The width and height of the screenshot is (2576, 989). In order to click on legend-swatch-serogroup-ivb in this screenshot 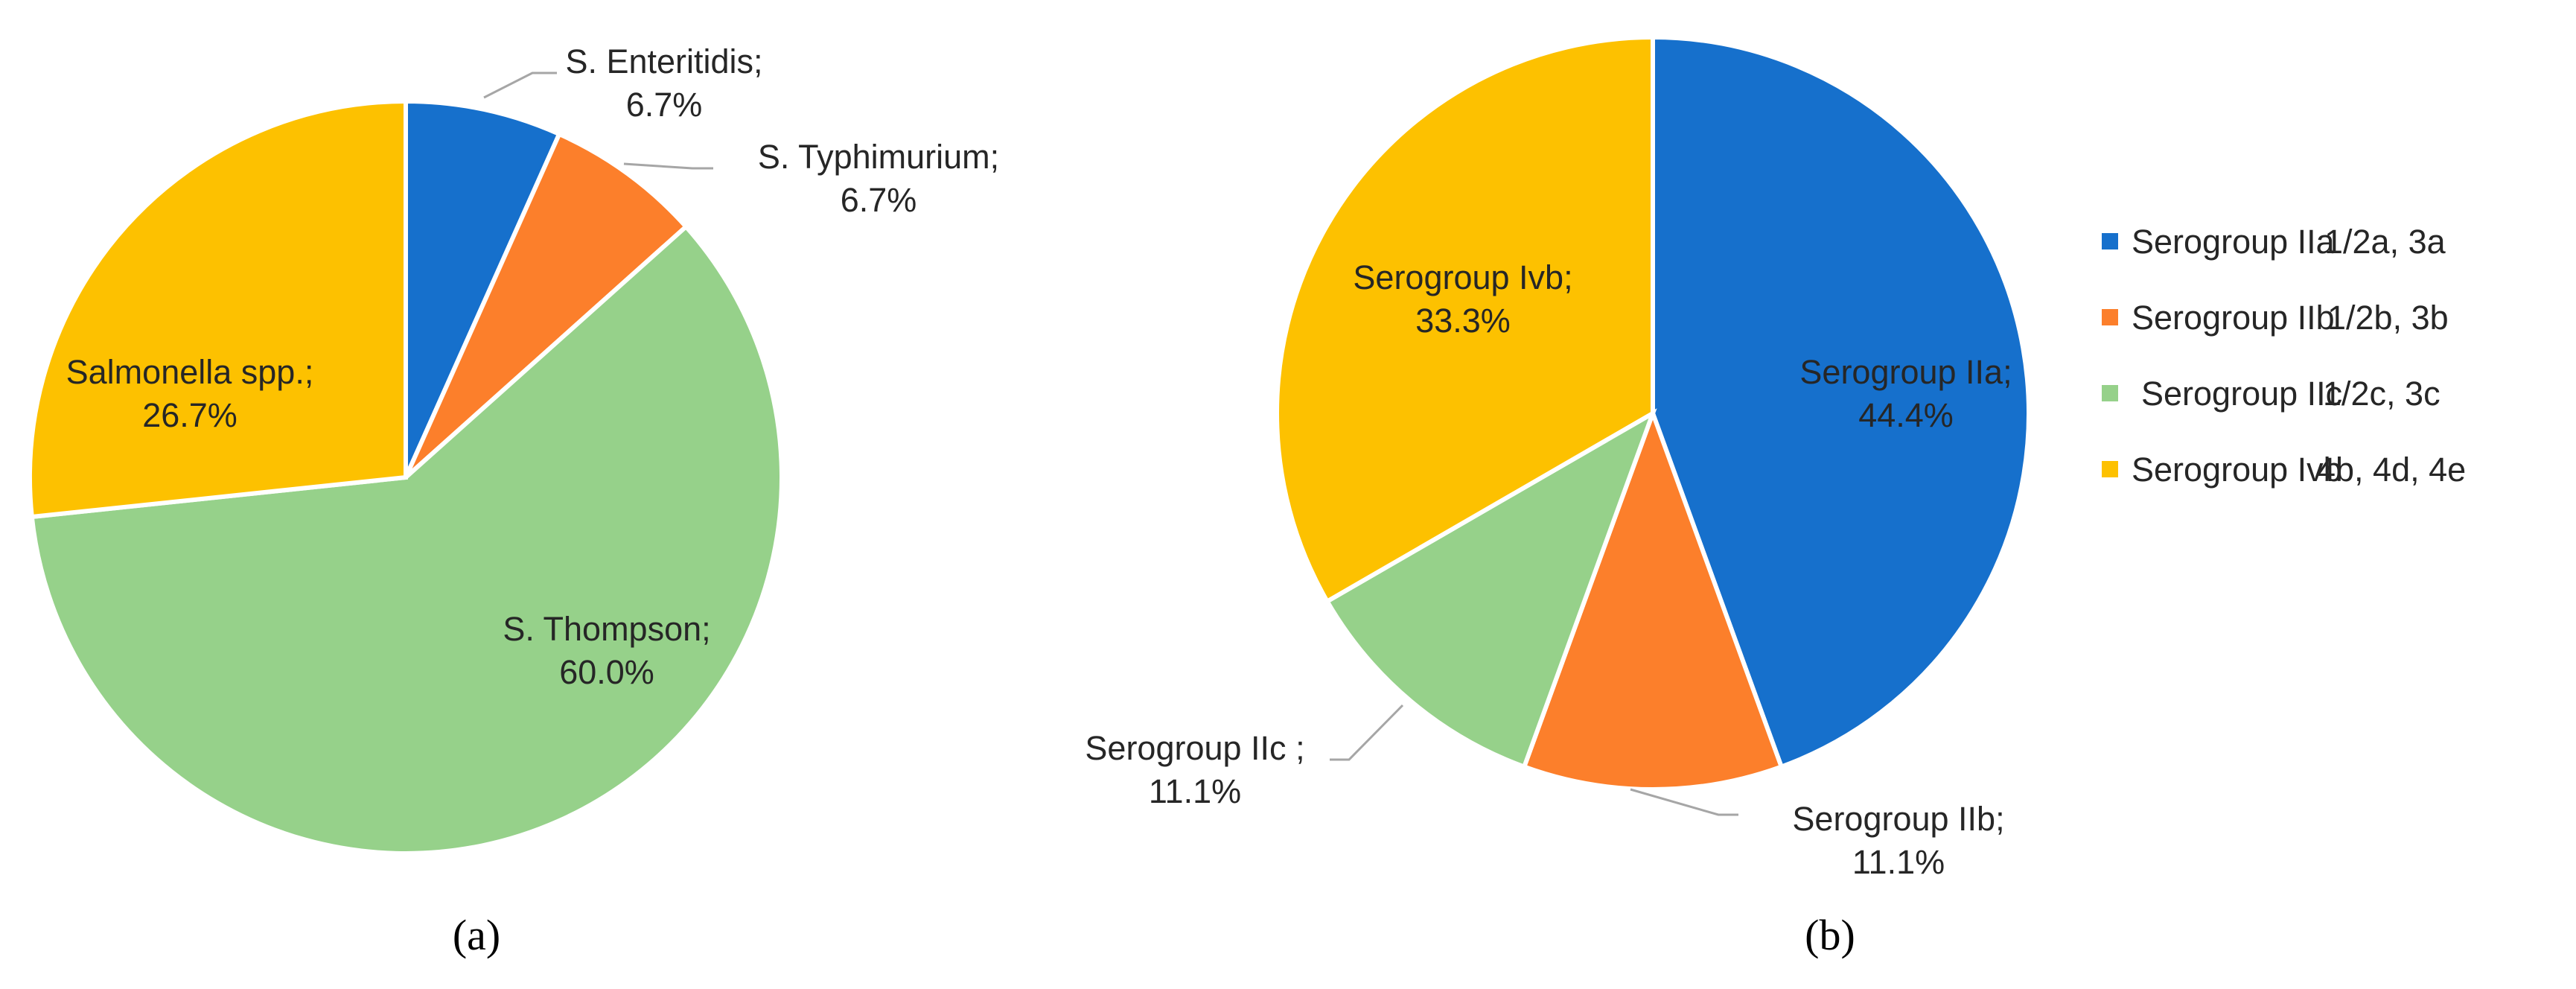, I will do `click(2110, 469)`.